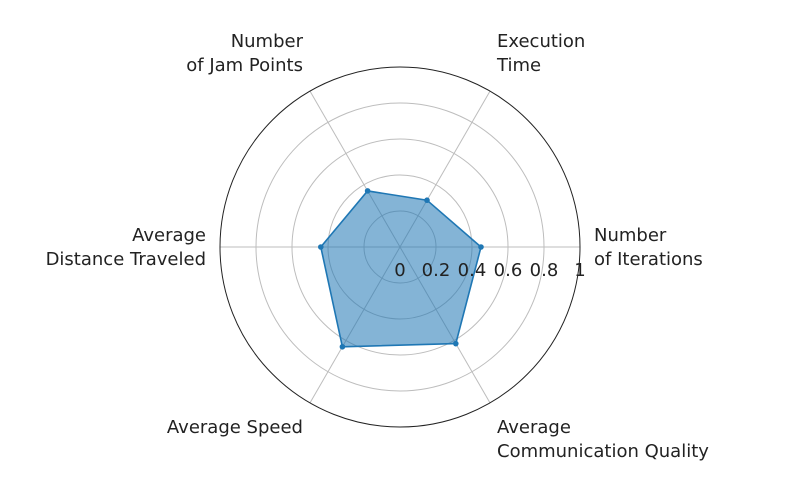  Describe the element at coordinates (518, 65) in the screenshot. I see `axis-label-line: Time` at that location.